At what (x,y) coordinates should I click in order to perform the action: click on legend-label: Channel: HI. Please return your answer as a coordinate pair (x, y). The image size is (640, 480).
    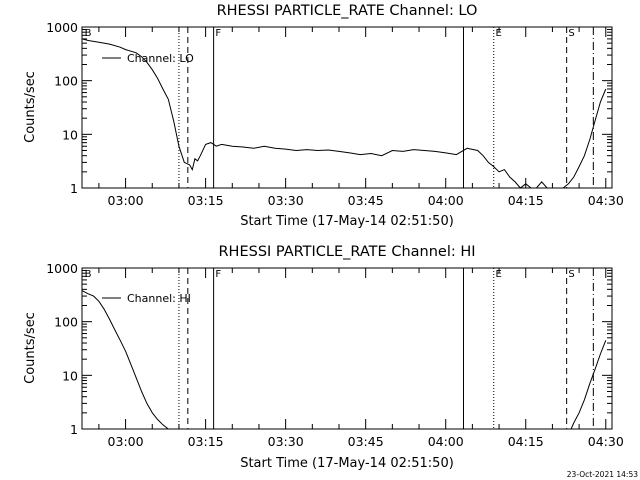
    Looking at the image, I should click on (159, 298).